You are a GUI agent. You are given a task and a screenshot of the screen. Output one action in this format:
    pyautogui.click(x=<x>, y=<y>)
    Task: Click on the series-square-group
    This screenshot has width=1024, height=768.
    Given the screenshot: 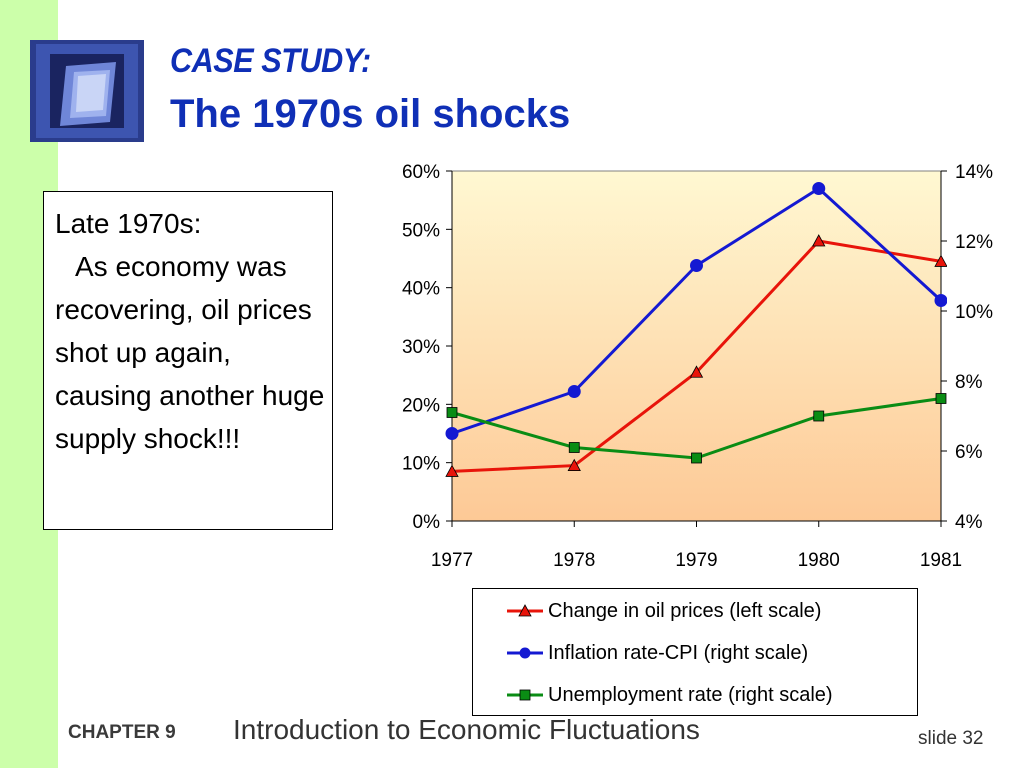 What is the action you would take?
    pyautogui.click(x=696, y=428)
    